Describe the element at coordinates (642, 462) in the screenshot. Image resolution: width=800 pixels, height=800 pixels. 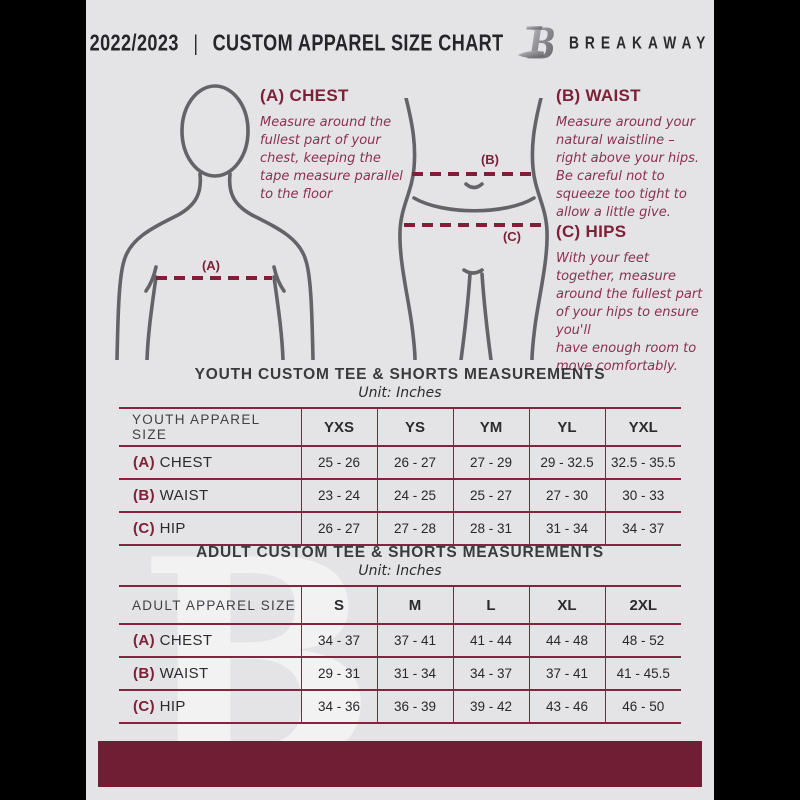
I see `cell-value: 32.5 - 35.5` at that location.